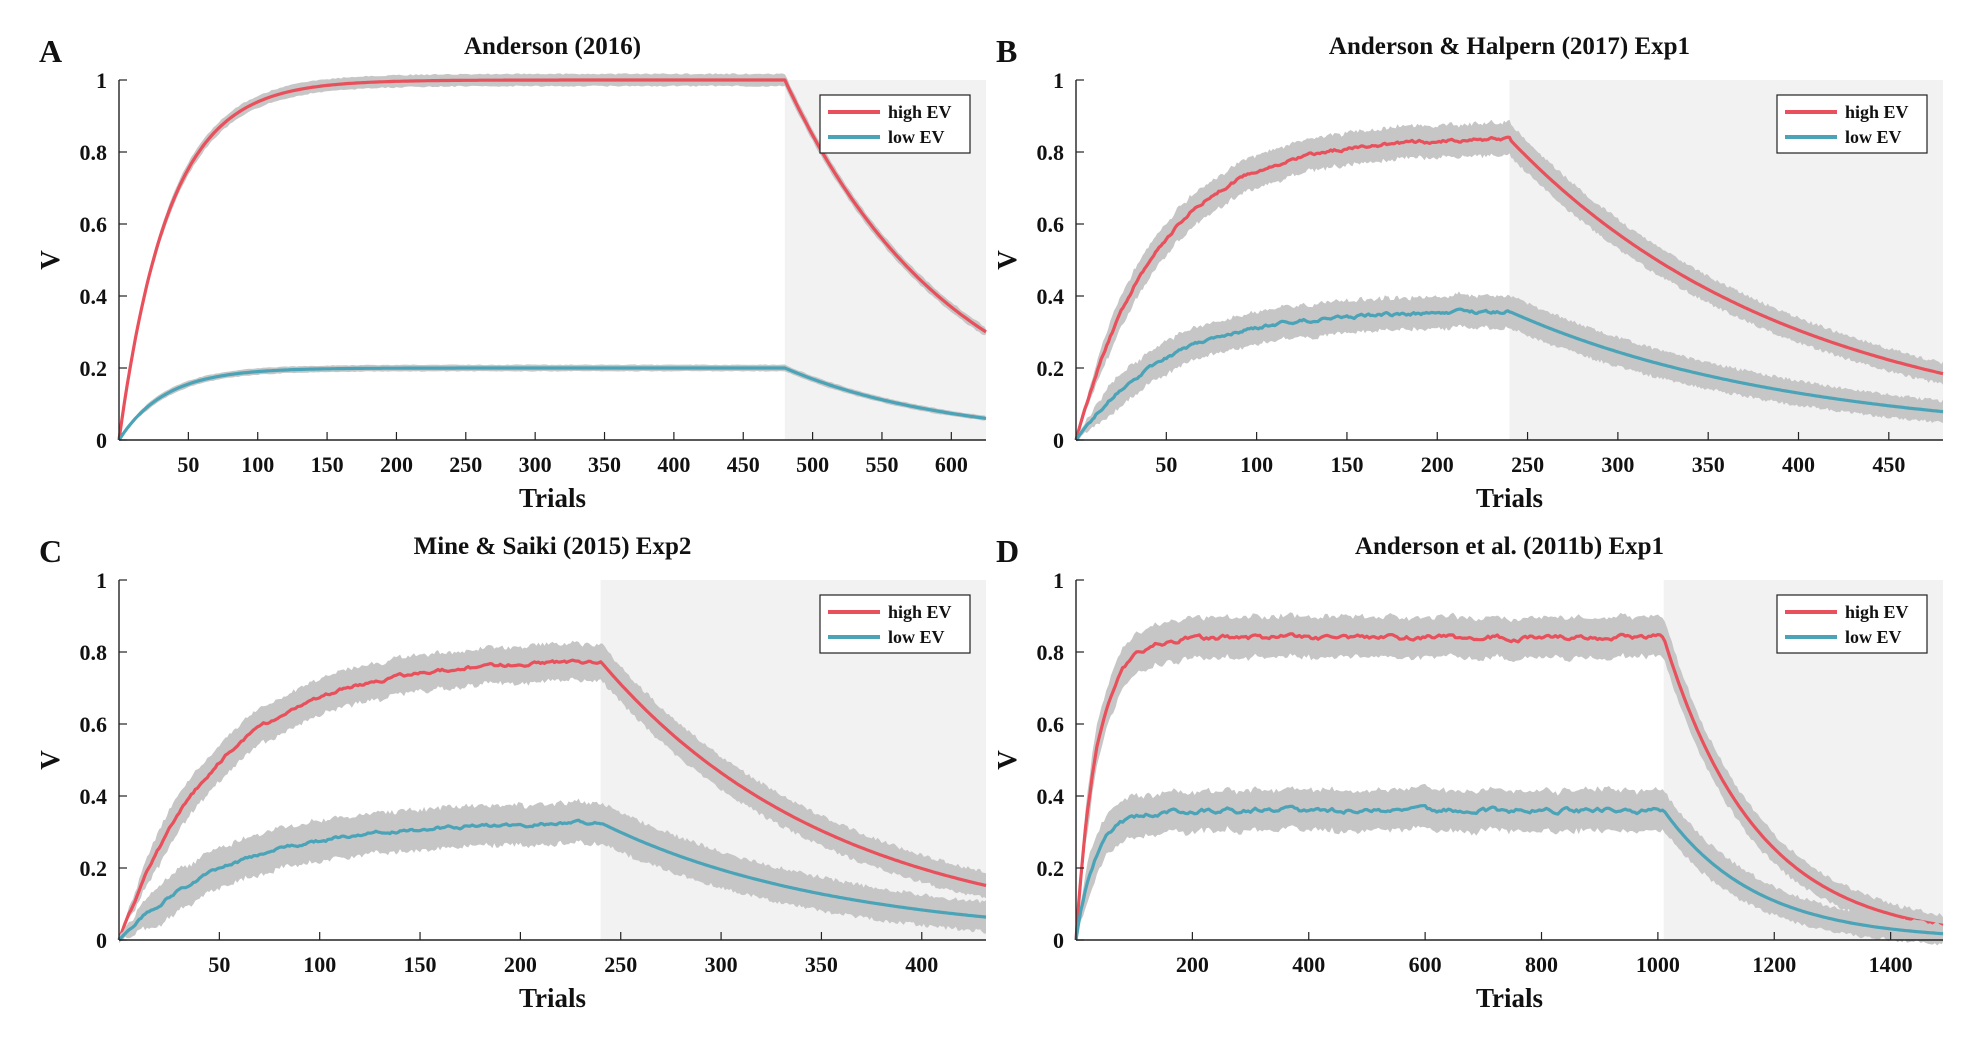 This screenshot has height=1048, width=1977. What do you see at coordinates (1658, 964) in the screenshot?
I see `x-tick-label: 1000` at bounding box center [1658, 964].